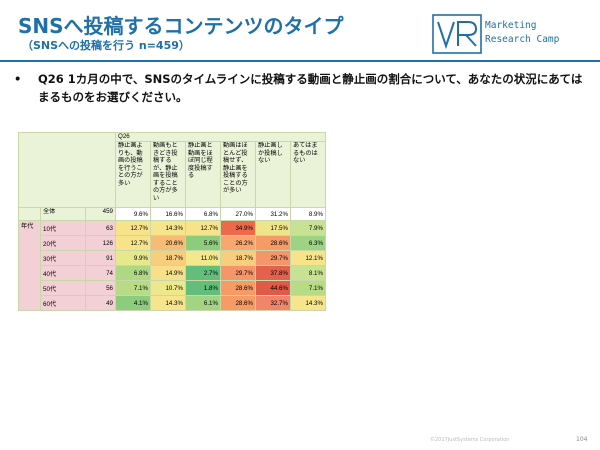 This screenshot has height=450, width=600. What do you see at coordinates (168, 214) in the screenshot?
I see `value-cell: 16.6%` at bounding box center [168, 214].